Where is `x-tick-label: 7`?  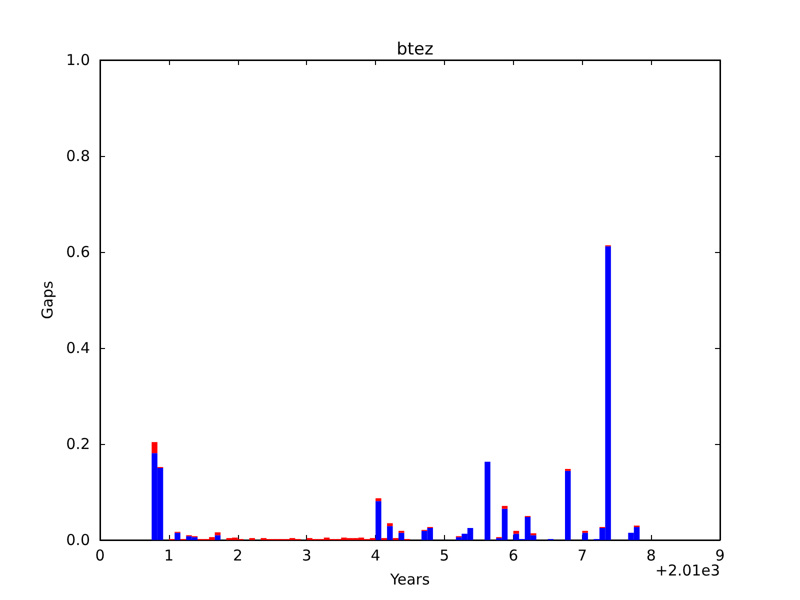 x-tick-label: 7 is located at coordinates (582, 555).